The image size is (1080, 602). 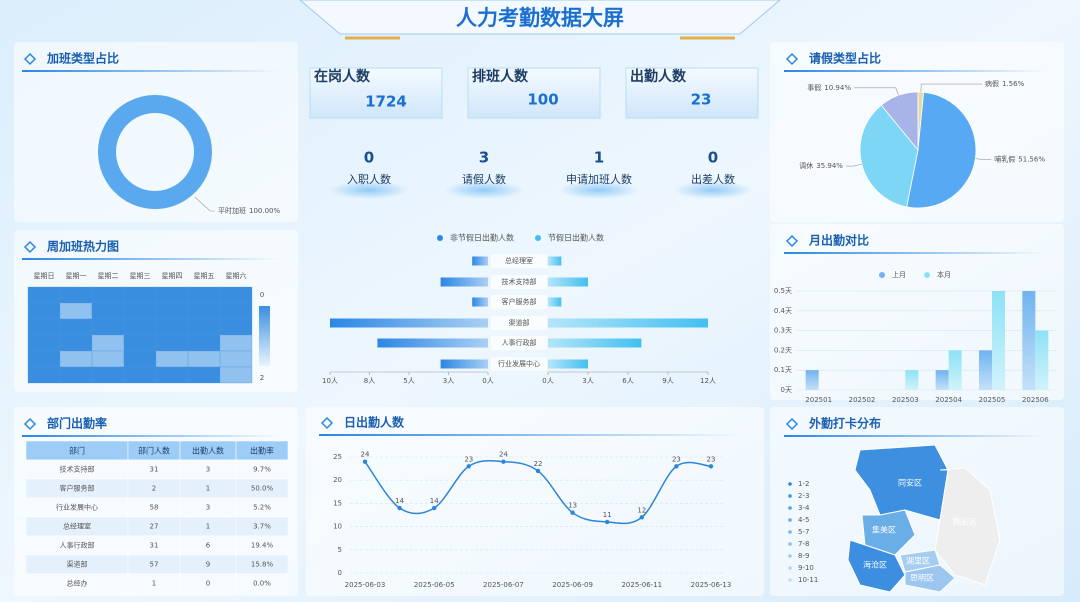 I want to click on pie-value-label: 10.94%, so click(x=837, y=88).